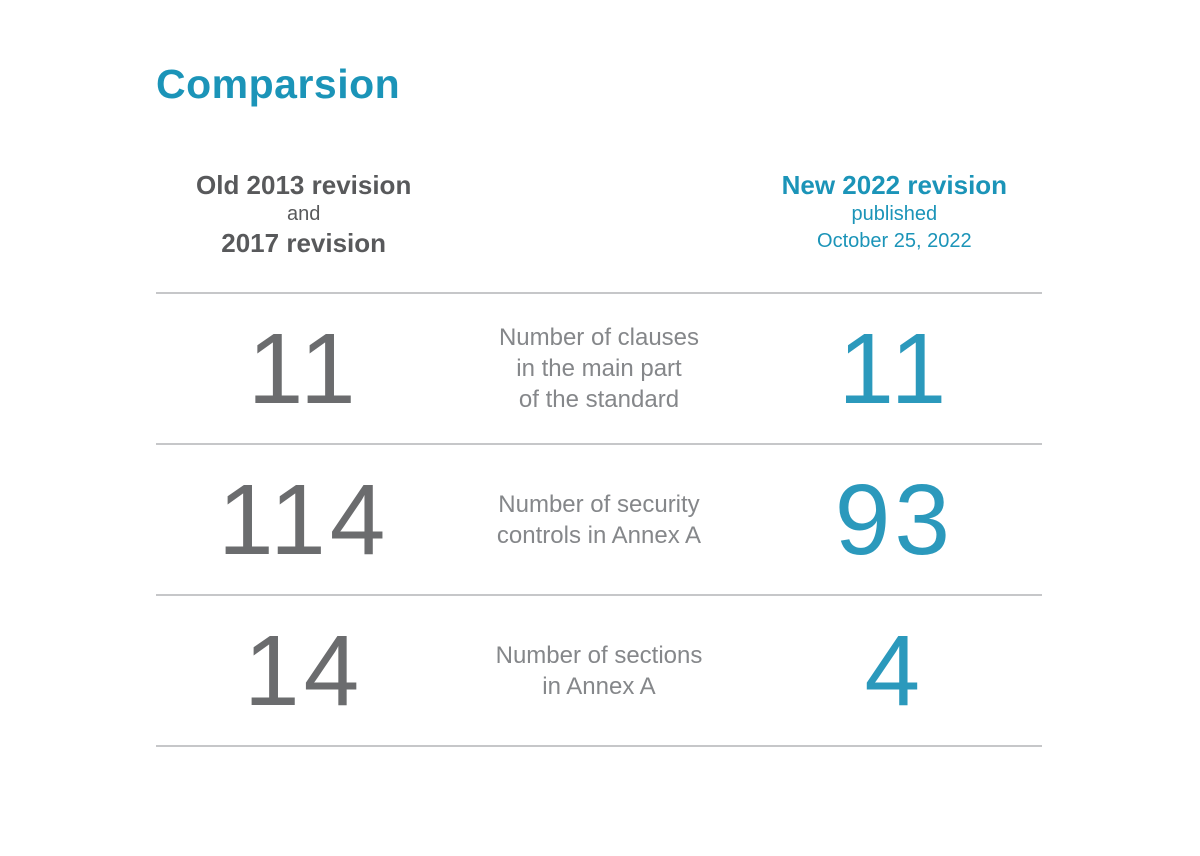 The height and width of the screenshot is (856, 1200). What do you see at coordinates (894, 368) in the screenshot?
I see `new-value-clauses: 11` at bounding box center [894, 368].